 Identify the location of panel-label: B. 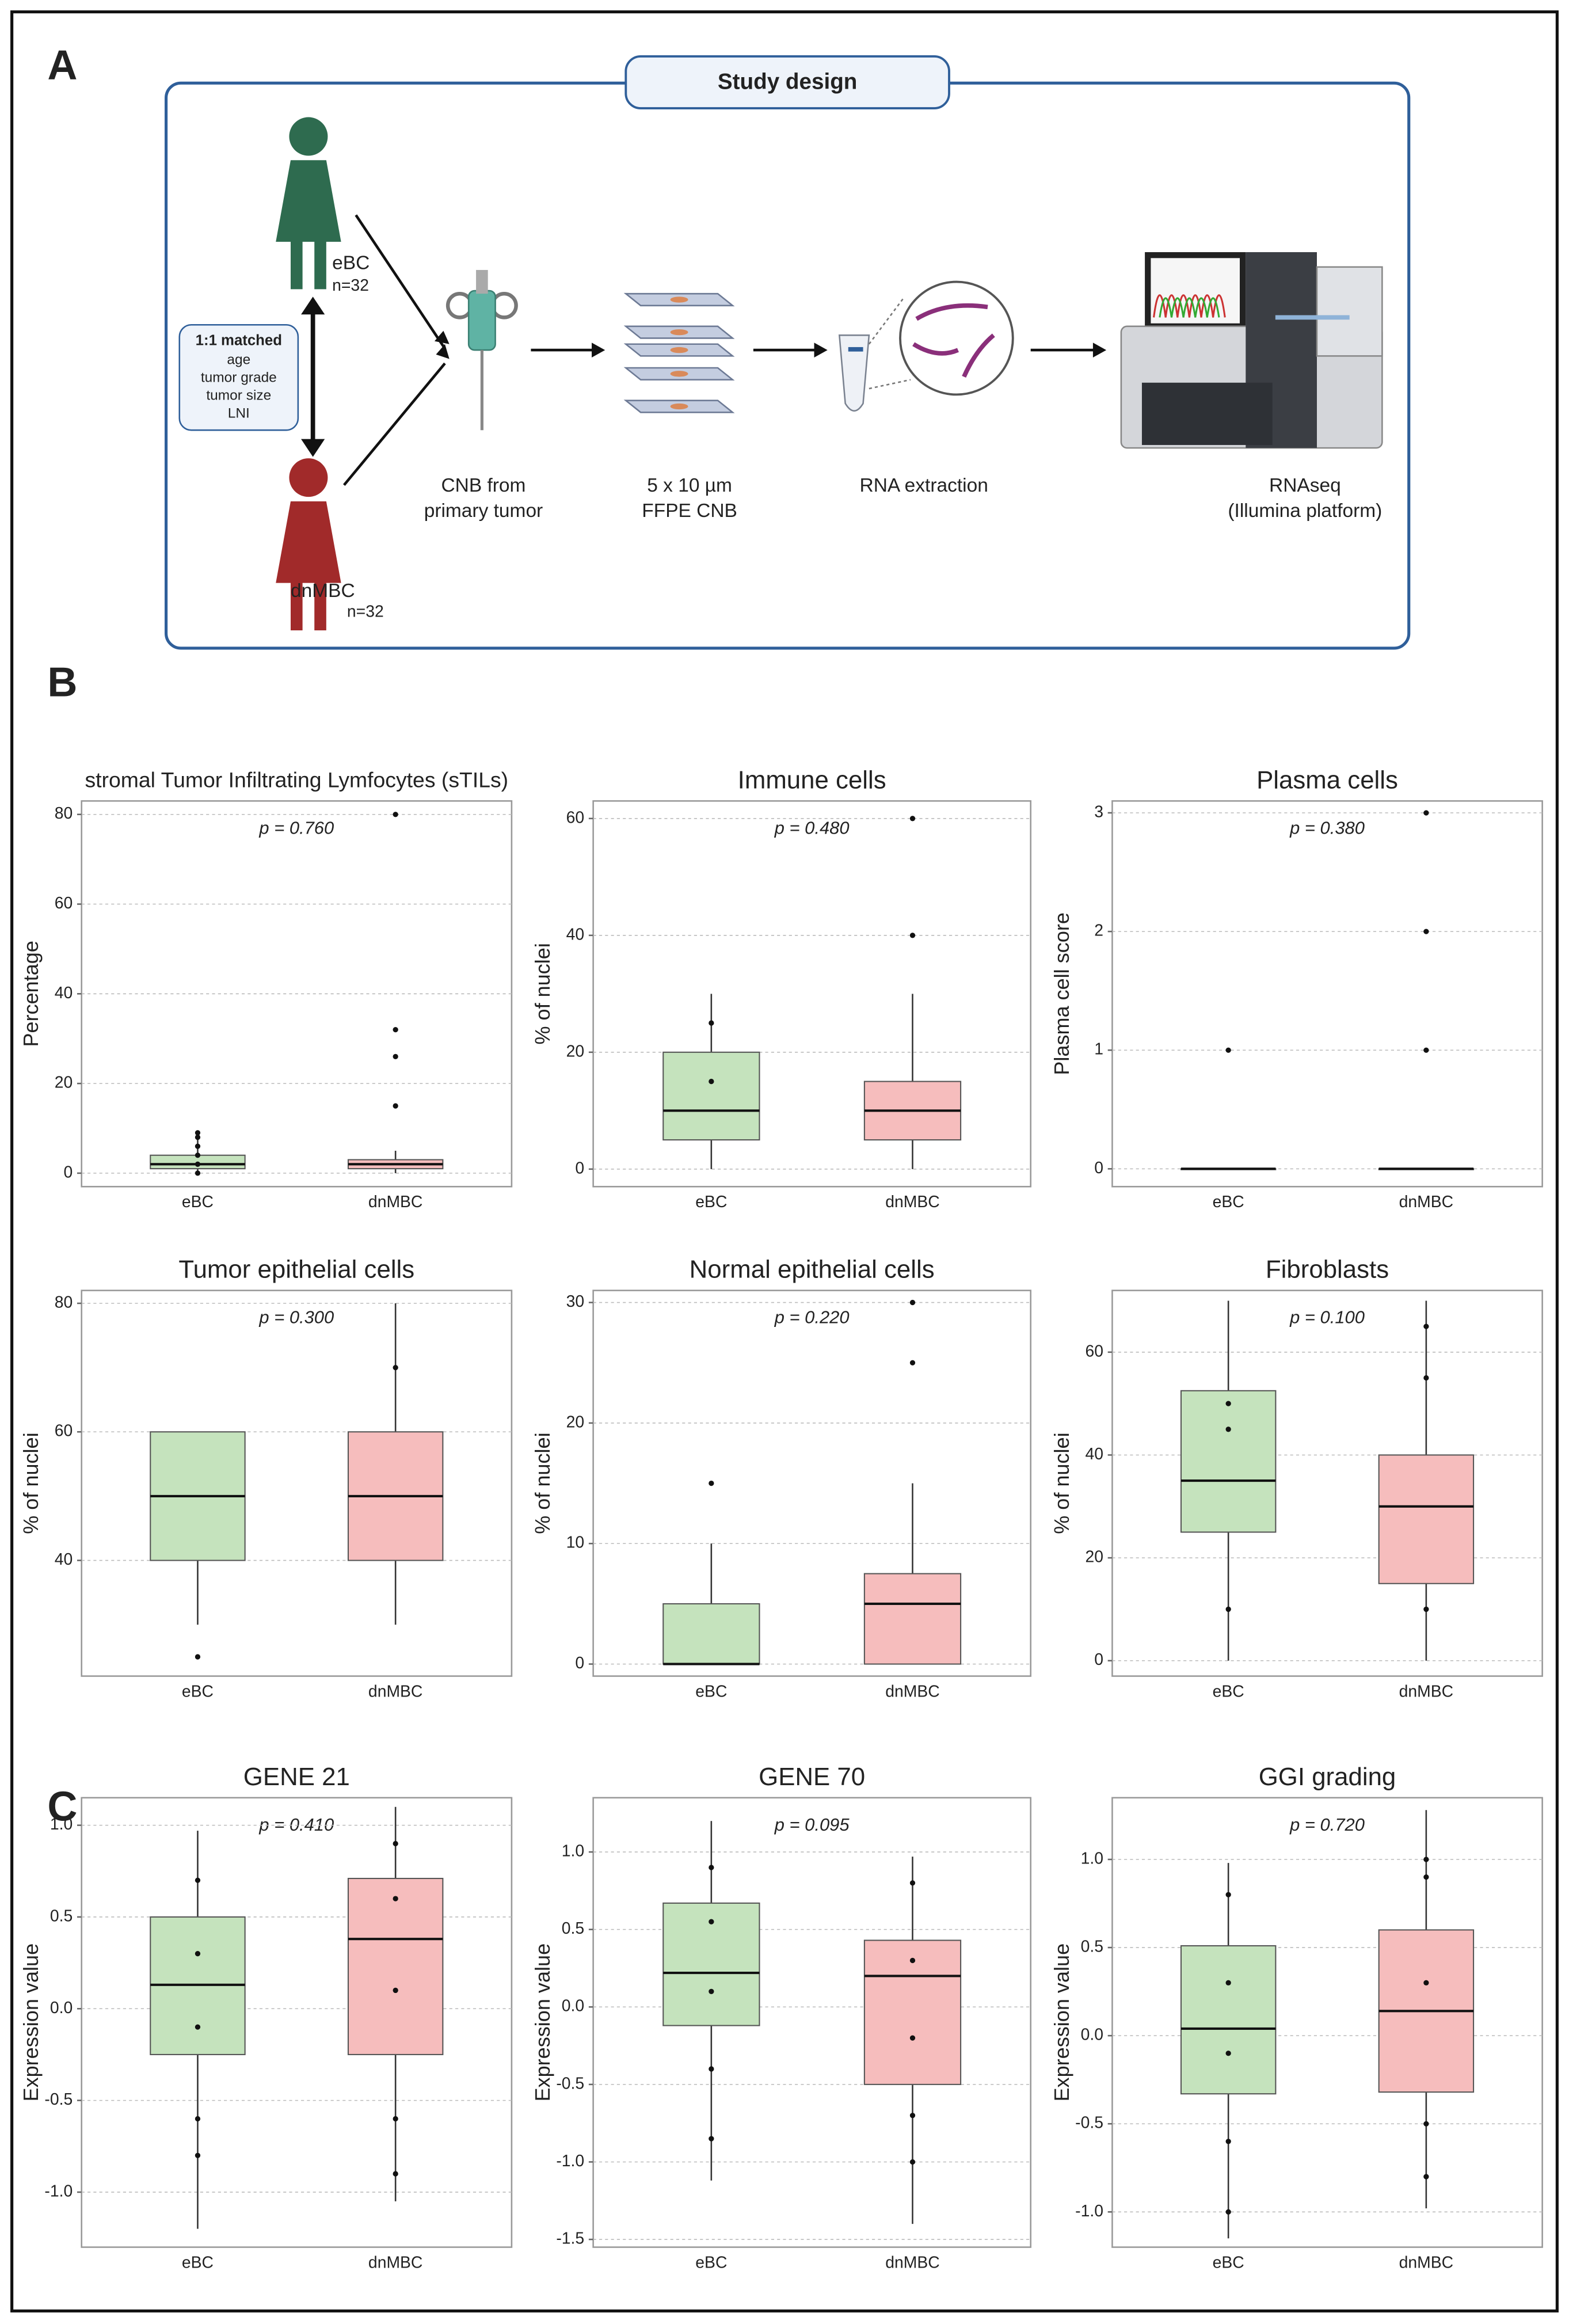
(62, 682).